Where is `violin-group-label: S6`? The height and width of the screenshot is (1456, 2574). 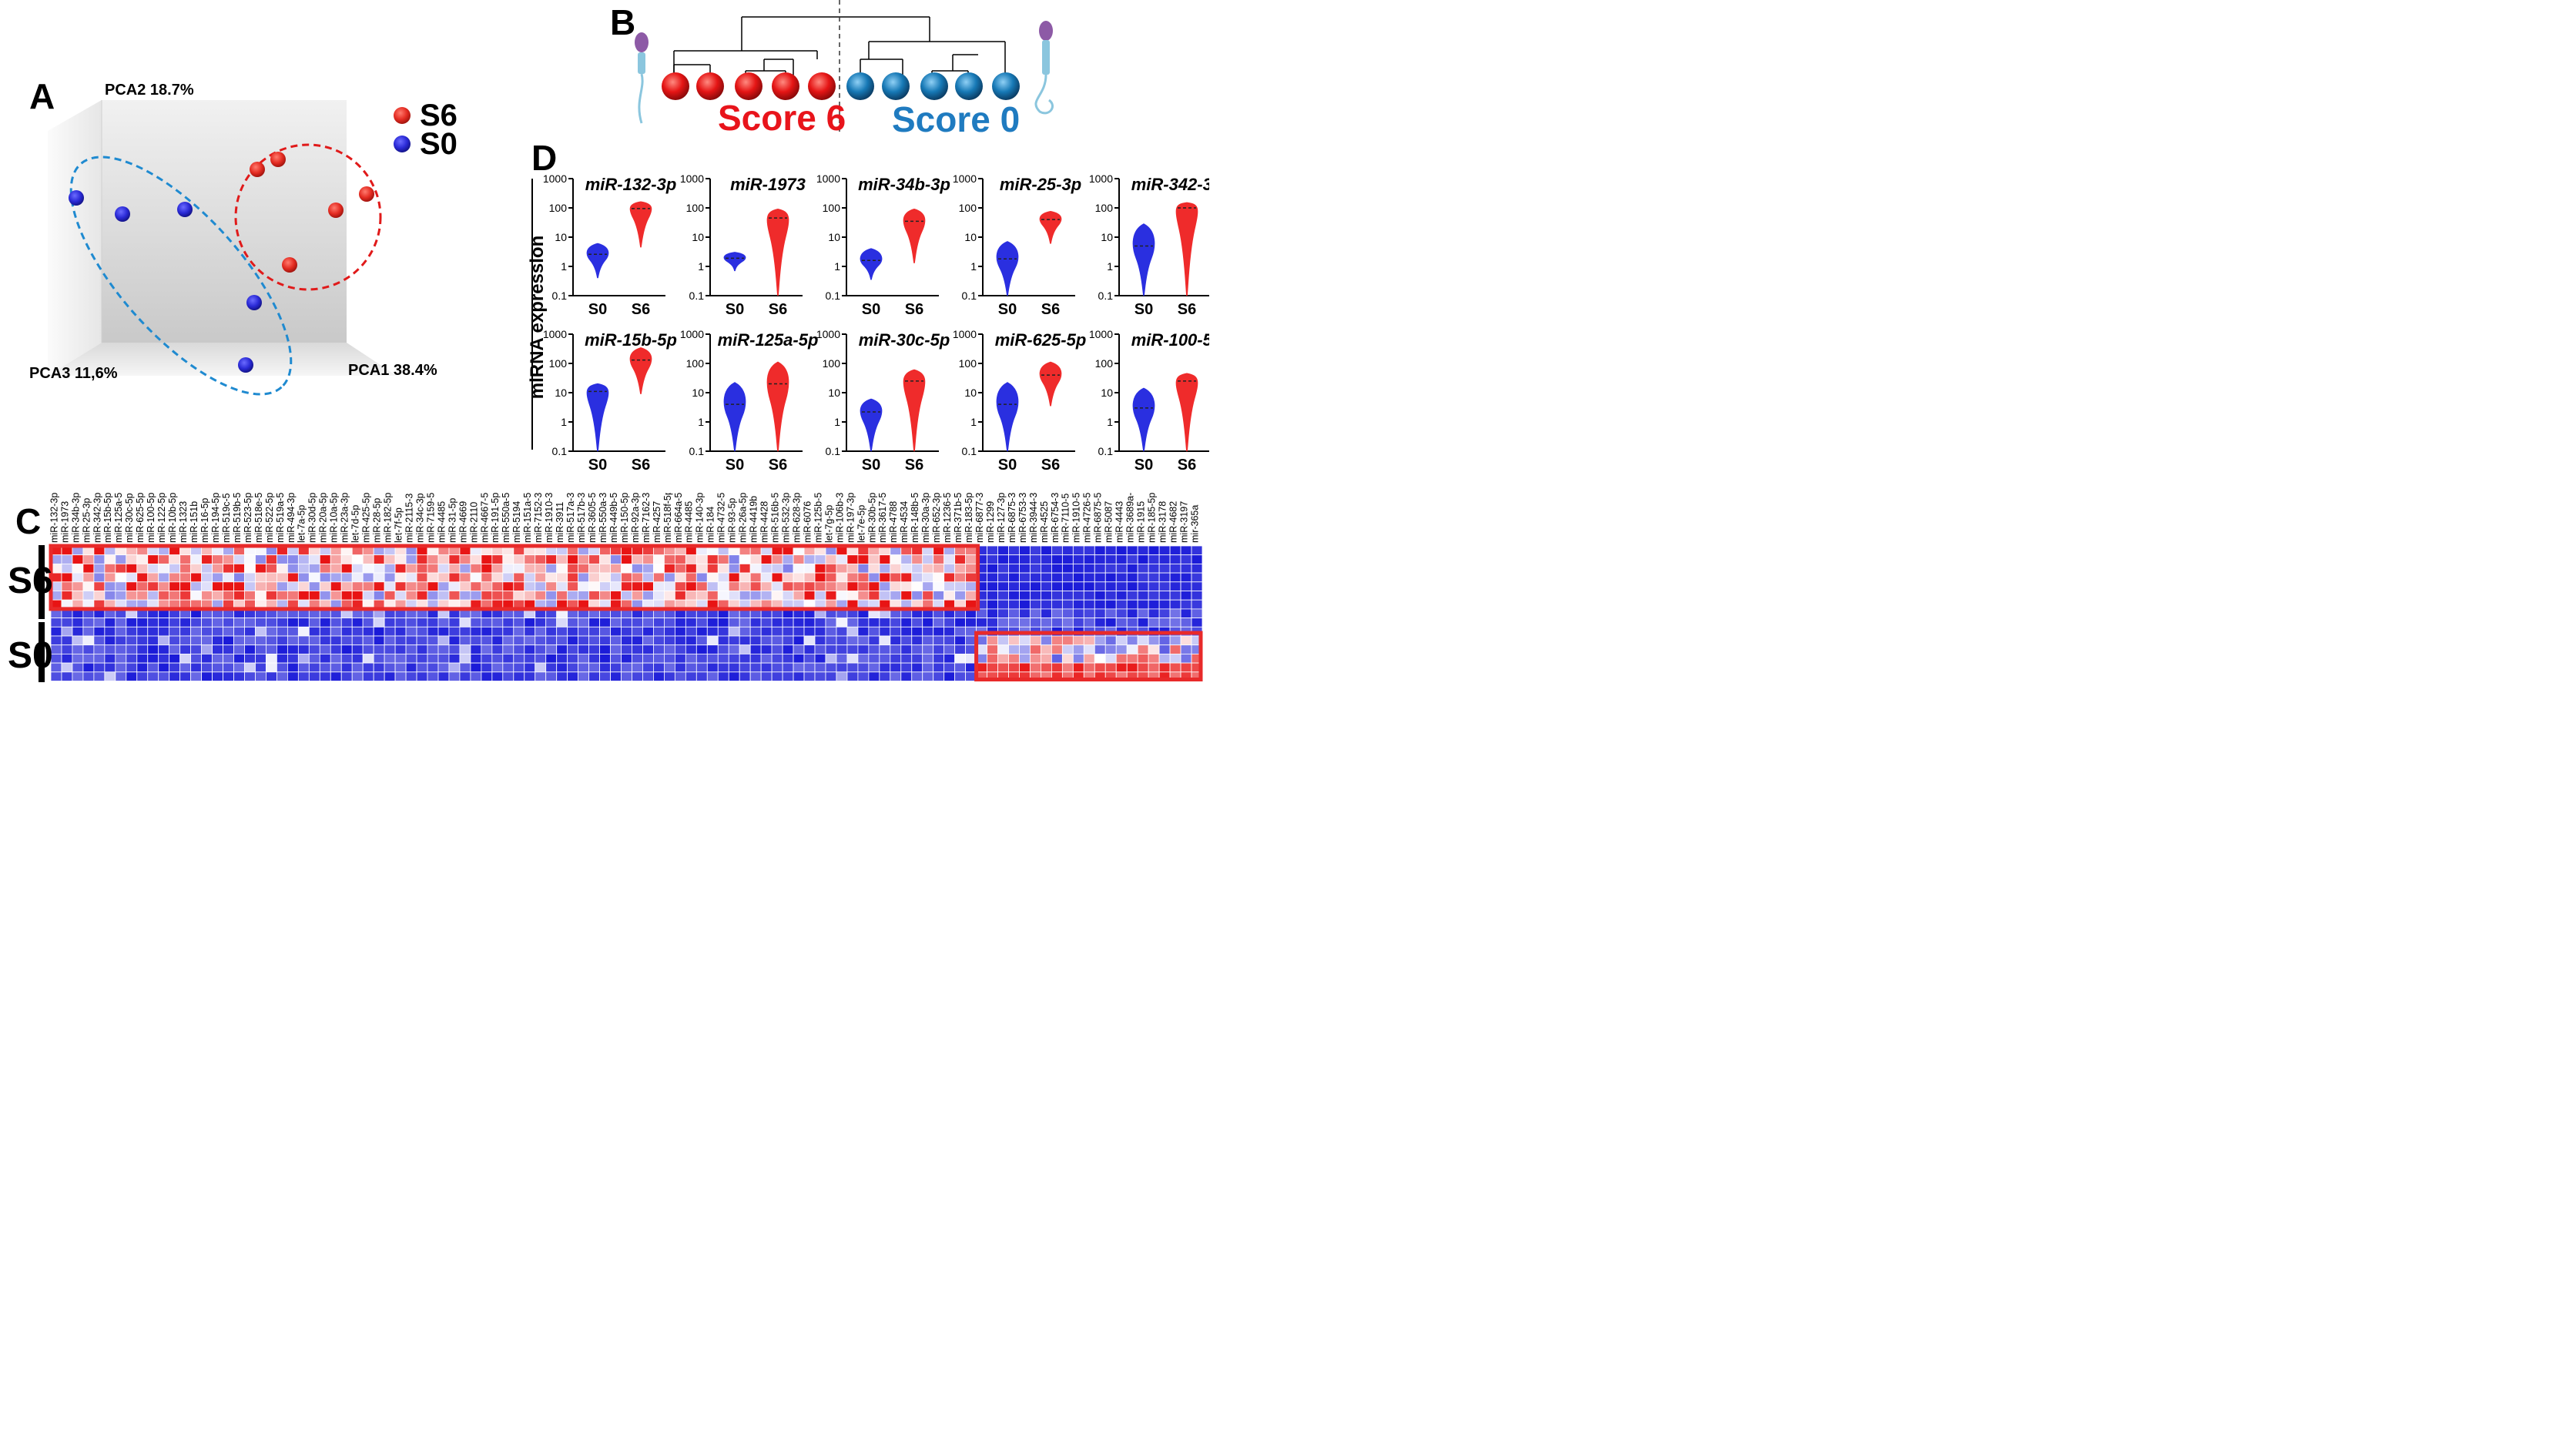
violin-group-label: S6 is located at coordinates (641, 466).